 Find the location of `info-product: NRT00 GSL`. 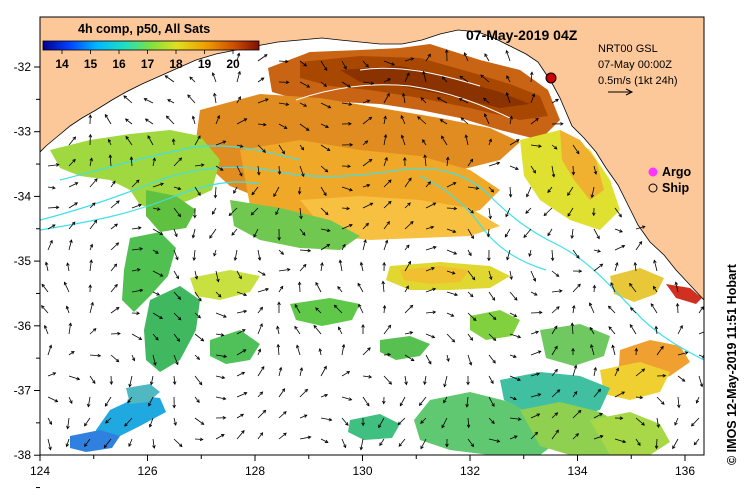

info-product: NRT00 GSL is located at coordinates (628, 49).